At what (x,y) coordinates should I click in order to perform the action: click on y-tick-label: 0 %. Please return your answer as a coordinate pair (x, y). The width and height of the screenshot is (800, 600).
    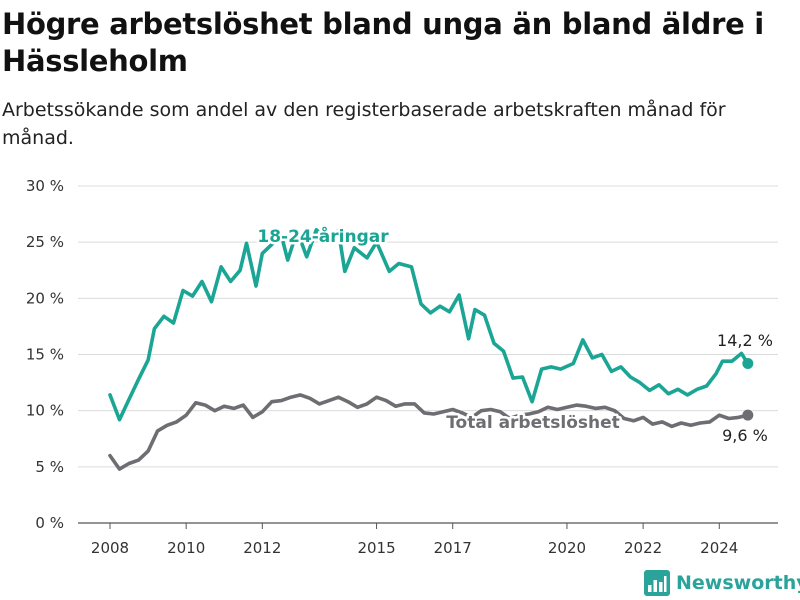
    Looking at the image, I should click on (49, 523).